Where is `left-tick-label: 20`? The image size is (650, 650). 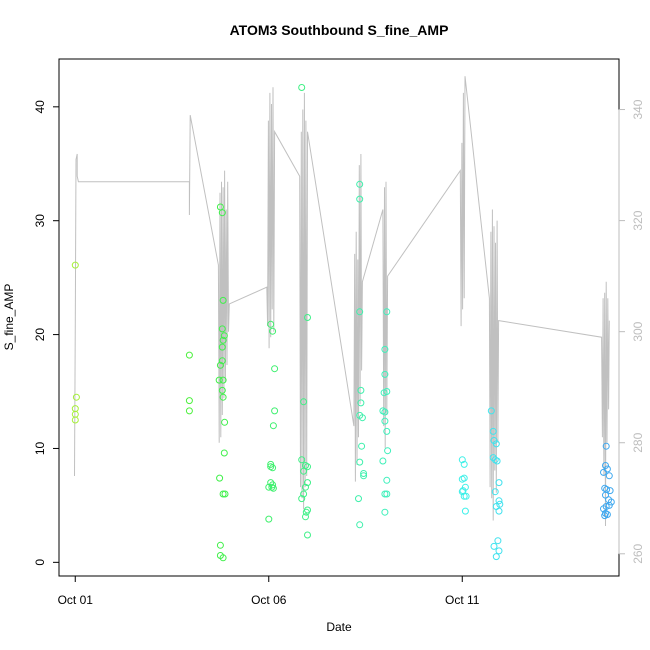
left-tick-label: 20 is located at coordinates (40, 335).